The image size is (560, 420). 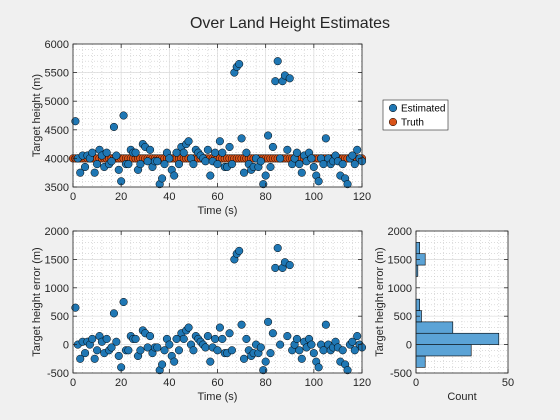 I want to click on x-axis-label: Count, so click(x=461, y=397).